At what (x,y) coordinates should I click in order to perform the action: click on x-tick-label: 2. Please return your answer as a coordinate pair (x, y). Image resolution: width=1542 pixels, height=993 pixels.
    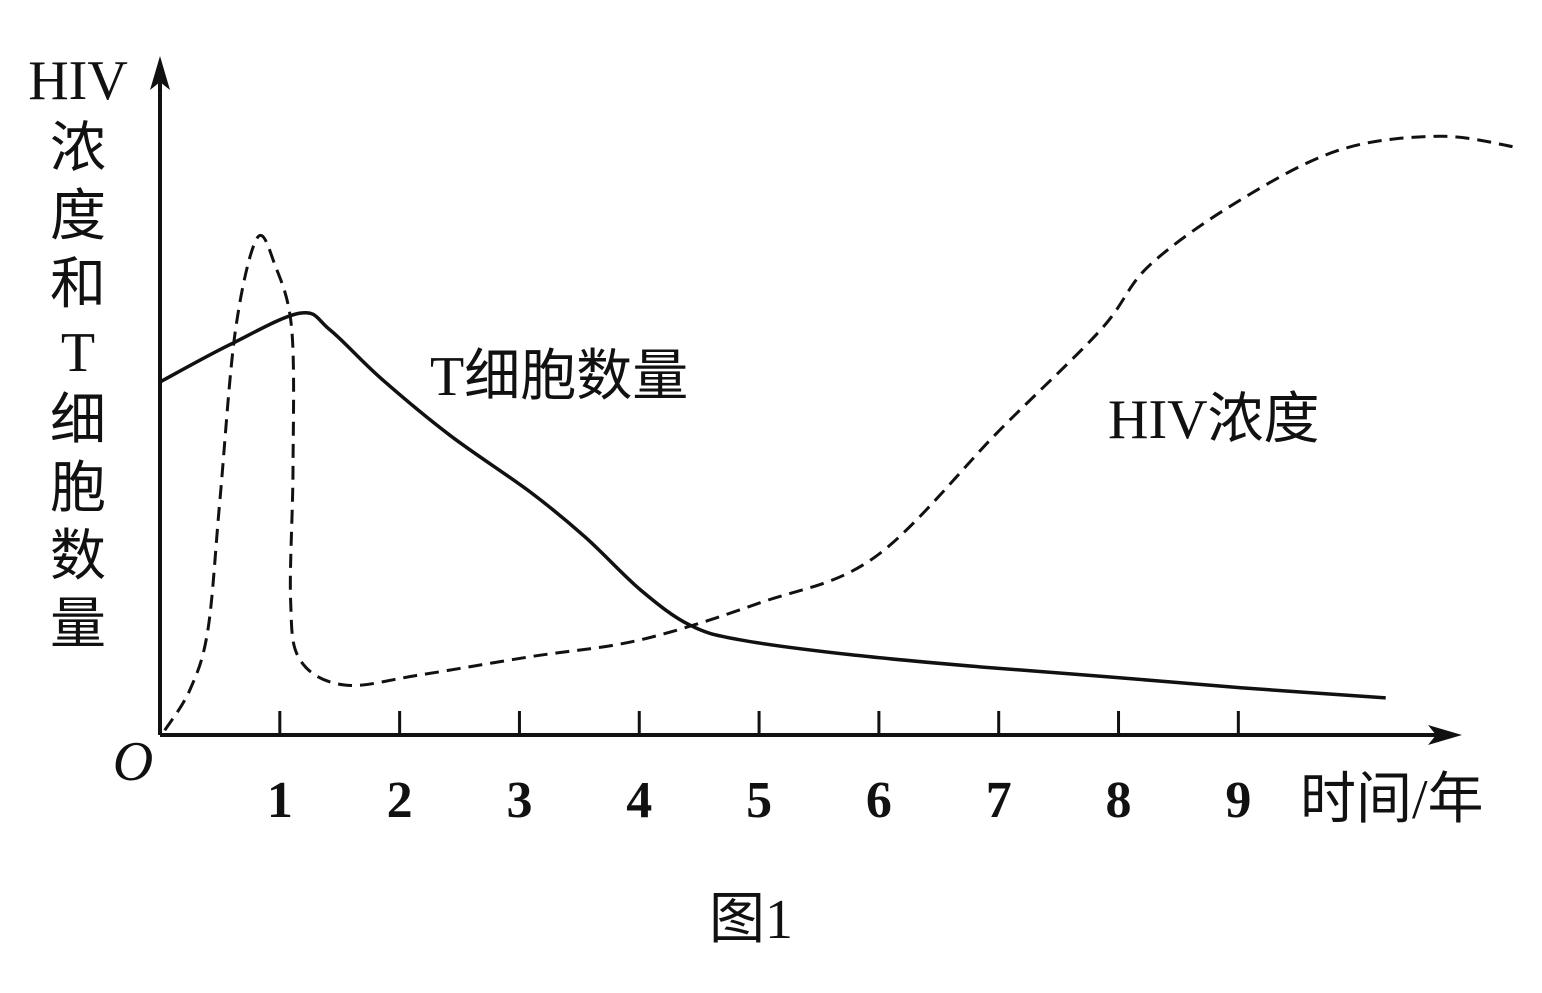
    Looking at the image, I should click on (400, 800).